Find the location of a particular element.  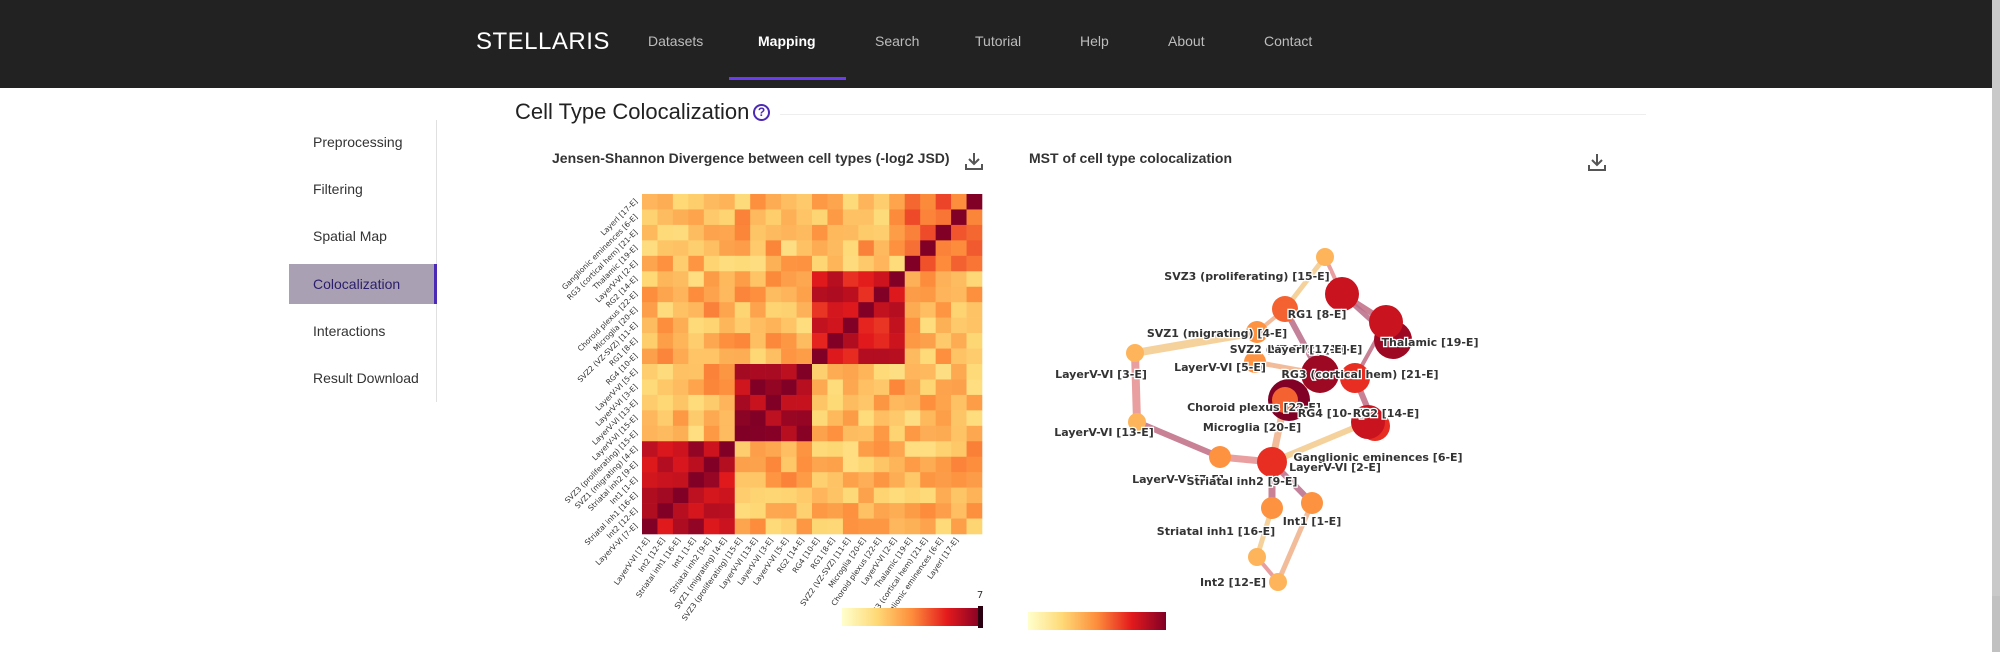

page-scrollbar is located at coordinates (1996, 326).